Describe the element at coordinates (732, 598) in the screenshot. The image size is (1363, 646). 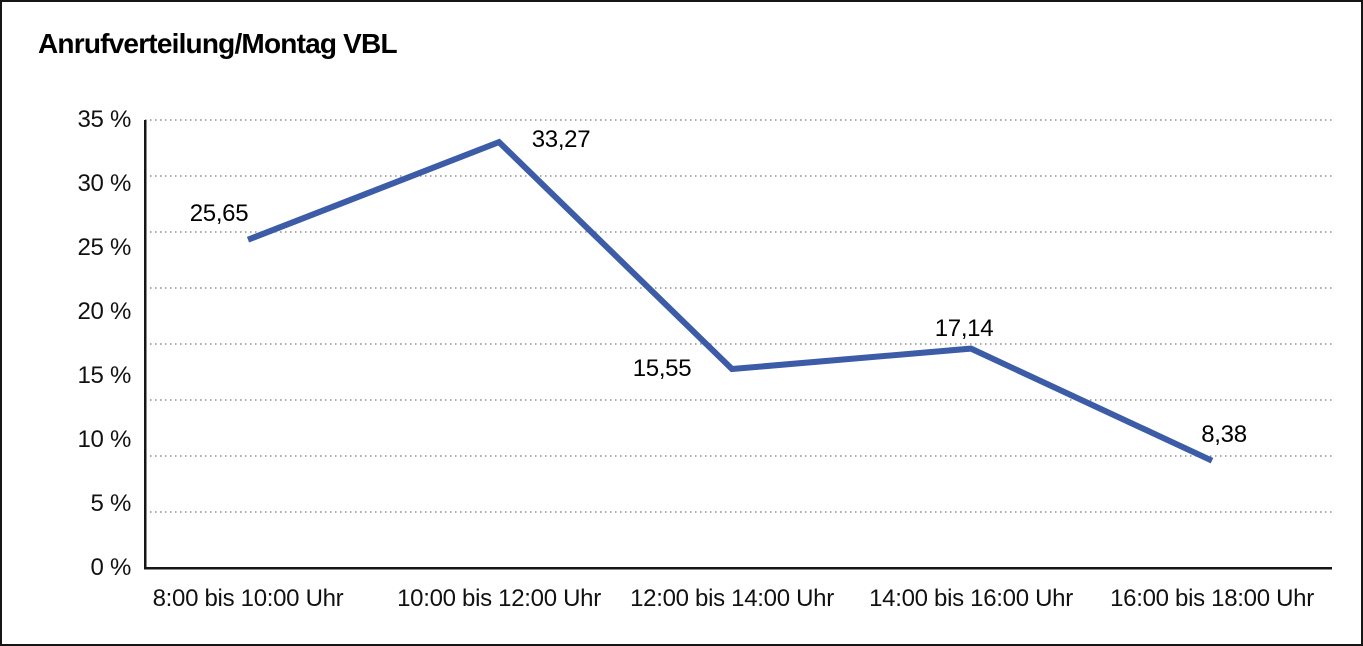
I see `x-axis-category-label: 12:00 bis 14:00 Uhr` at that location.